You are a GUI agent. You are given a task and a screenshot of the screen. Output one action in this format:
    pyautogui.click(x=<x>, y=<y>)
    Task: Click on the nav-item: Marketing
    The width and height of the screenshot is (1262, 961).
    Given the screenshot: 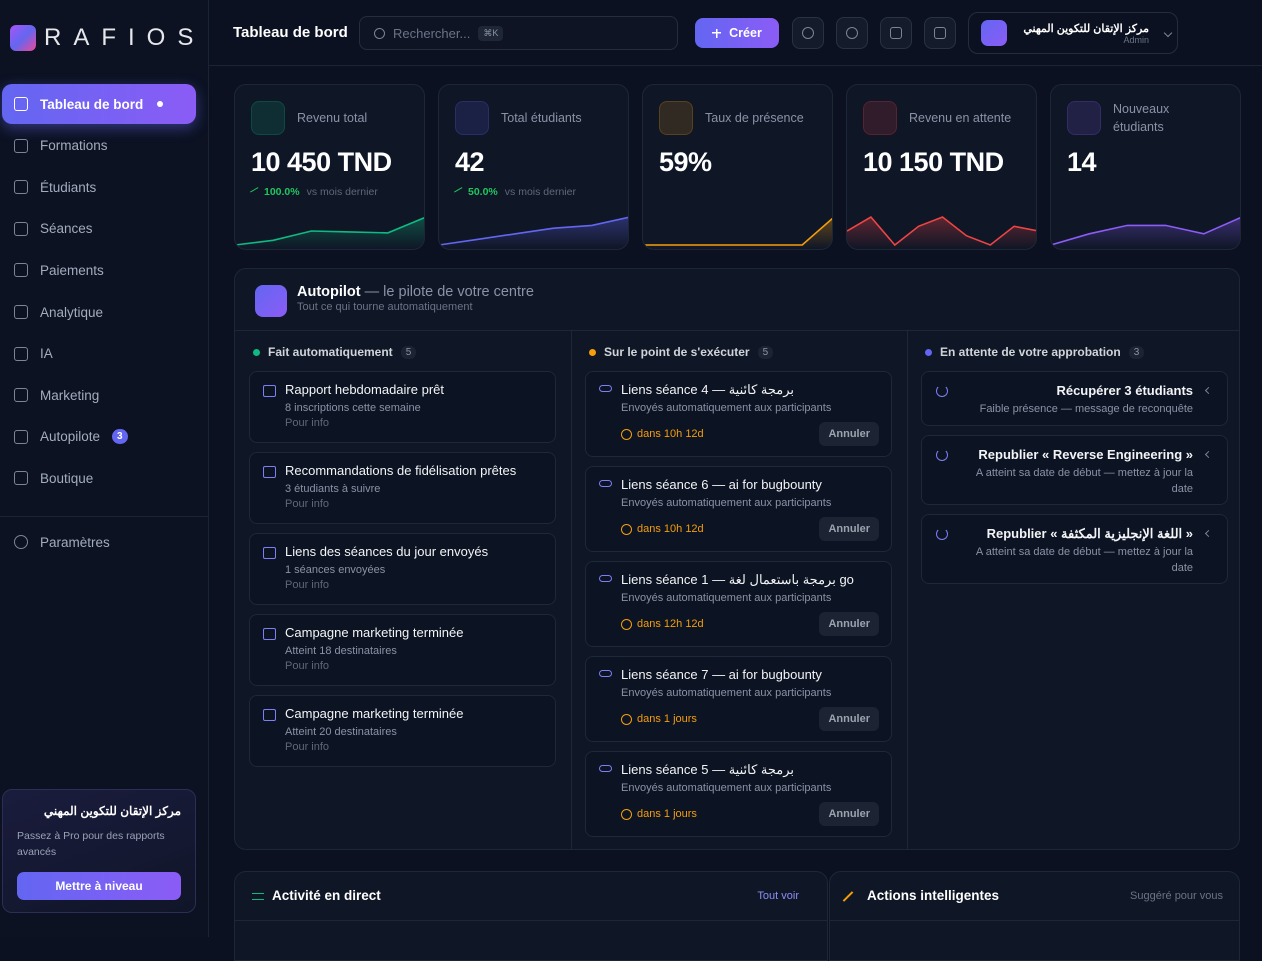 What is the action you would take?
    pyautogui.click(x=99, y=395)
    